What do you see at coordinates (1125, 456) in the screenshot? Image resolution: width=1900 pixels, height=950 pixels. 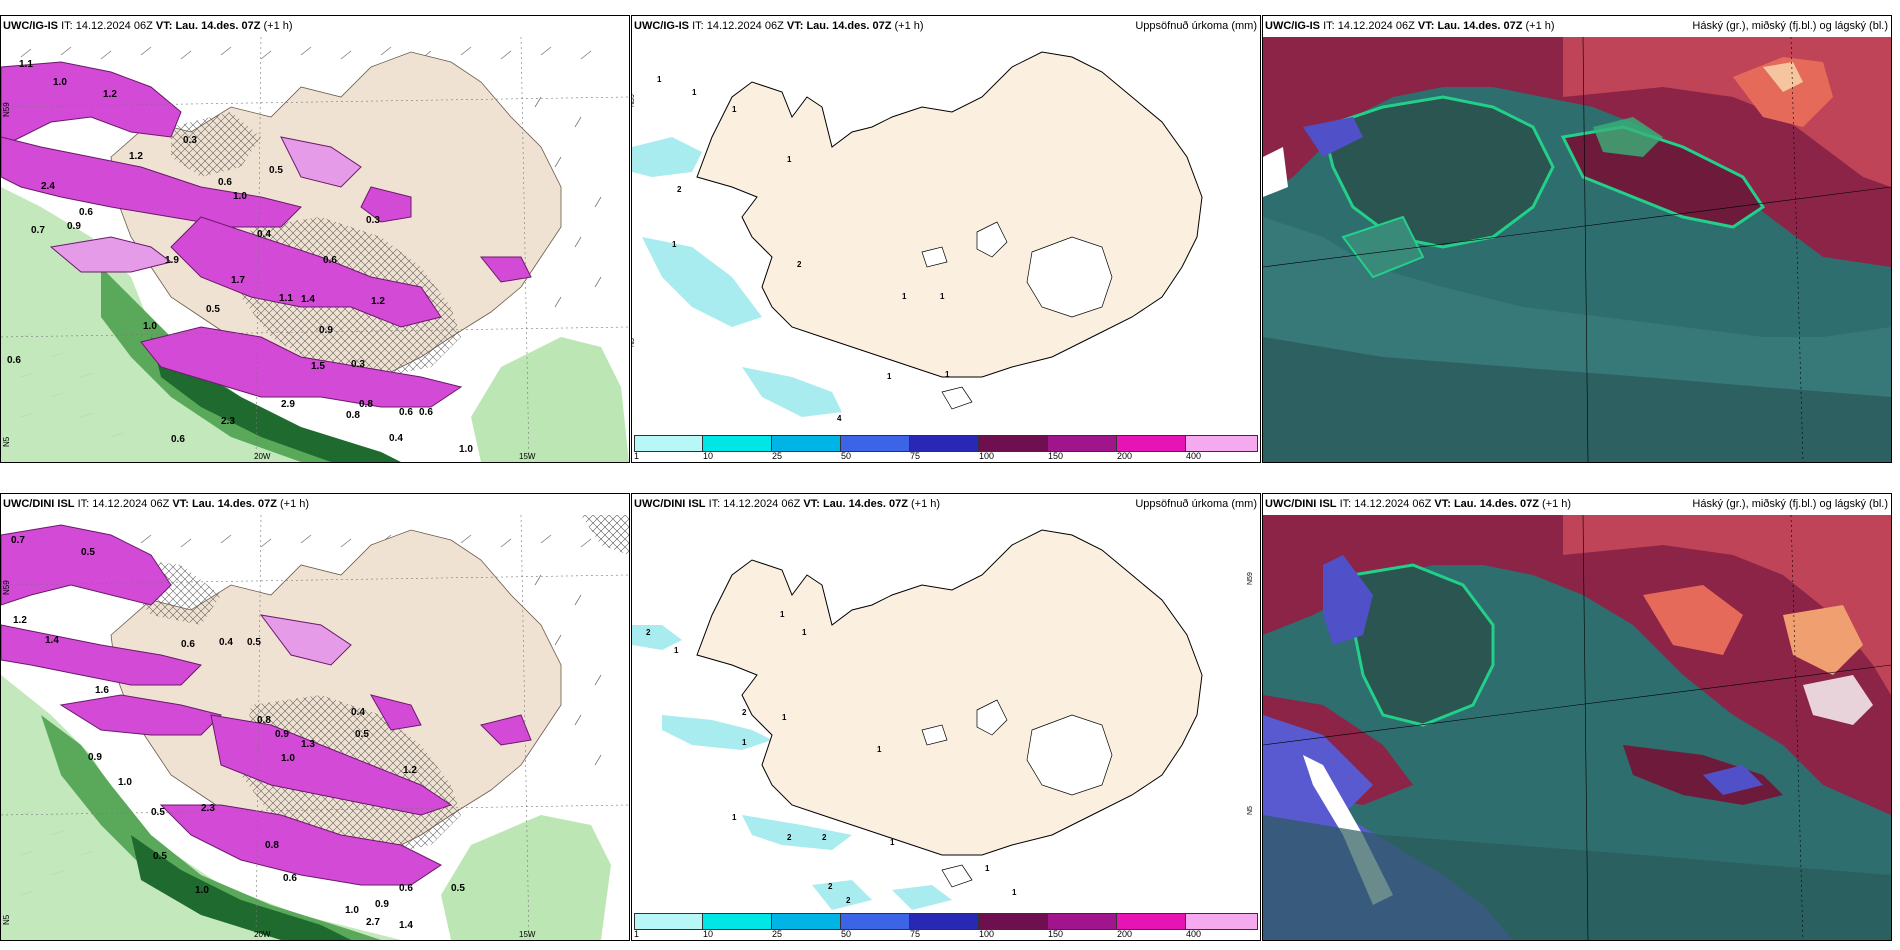 I see `colorbar-tick: 200` at bounding box center [1125, 456].